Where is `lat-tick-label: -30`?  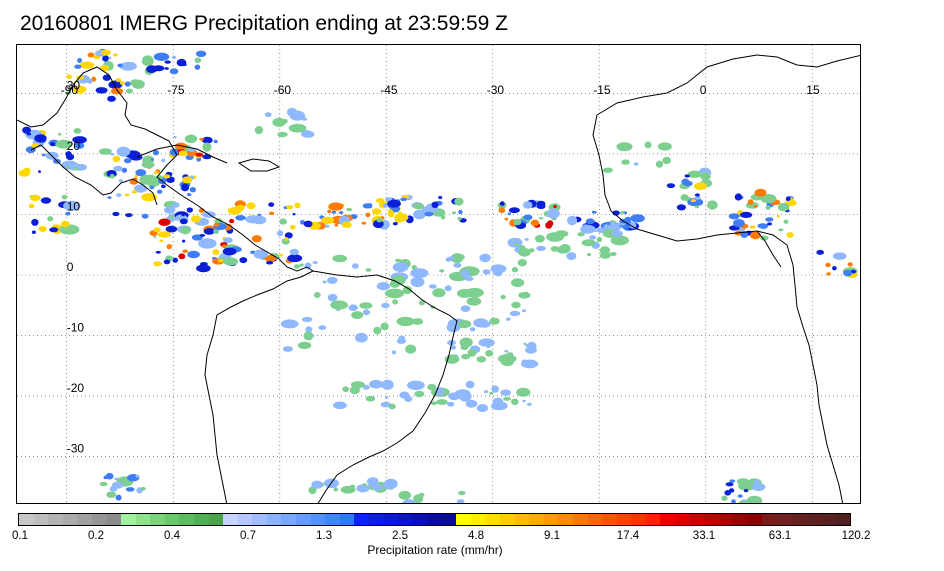
lat-tick-label: -30 is located at coordinates (76, 449).